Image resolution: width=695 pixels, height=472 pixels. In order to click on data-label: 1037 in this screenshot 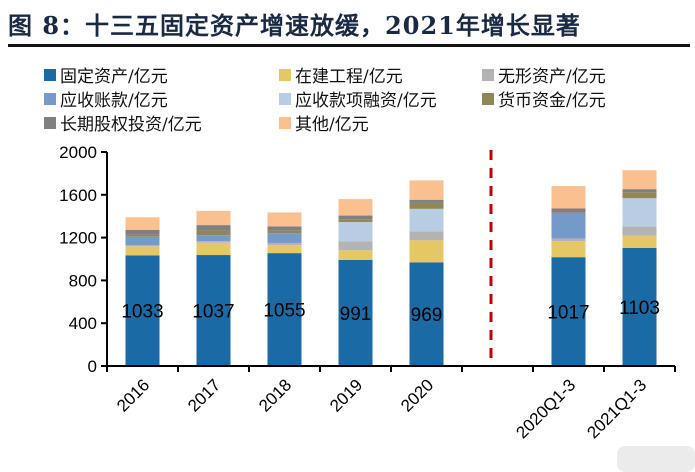, I will do `click(213, 312)`.